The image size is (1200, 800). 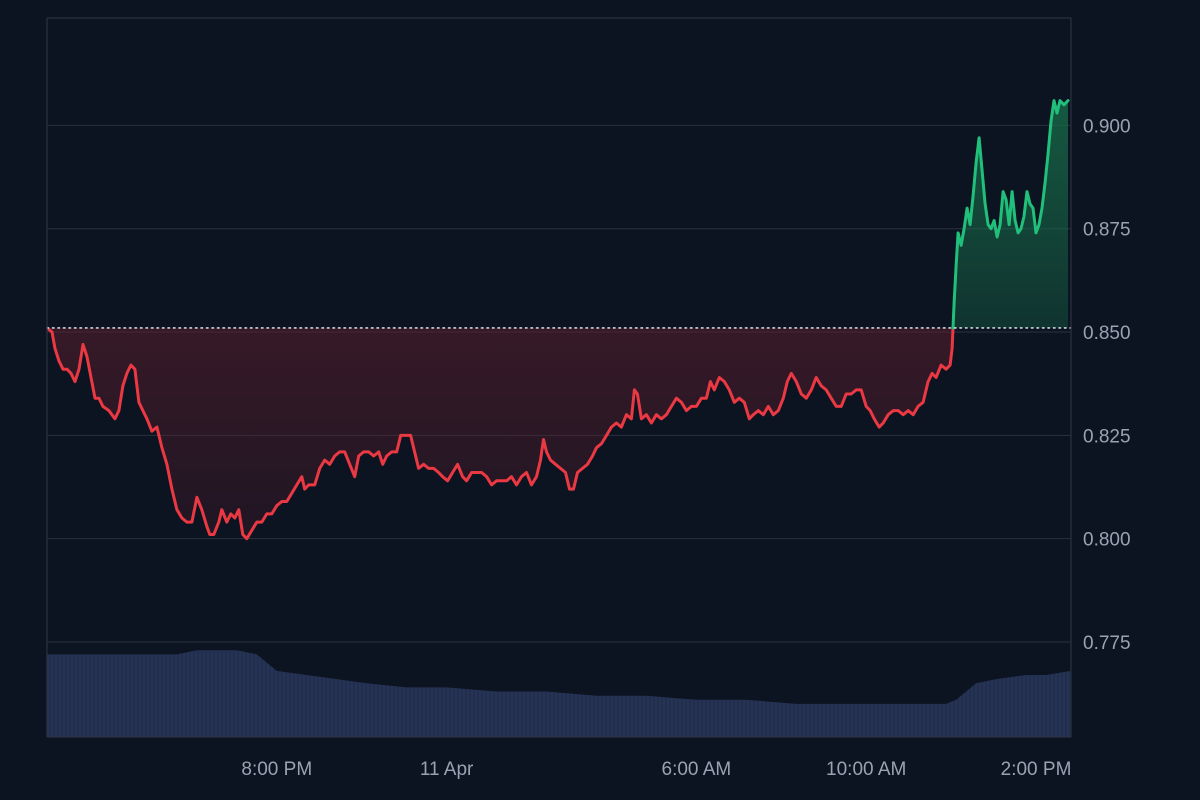 I want to click on y-tick-label: 0.825, so click(x=1107, y=436).